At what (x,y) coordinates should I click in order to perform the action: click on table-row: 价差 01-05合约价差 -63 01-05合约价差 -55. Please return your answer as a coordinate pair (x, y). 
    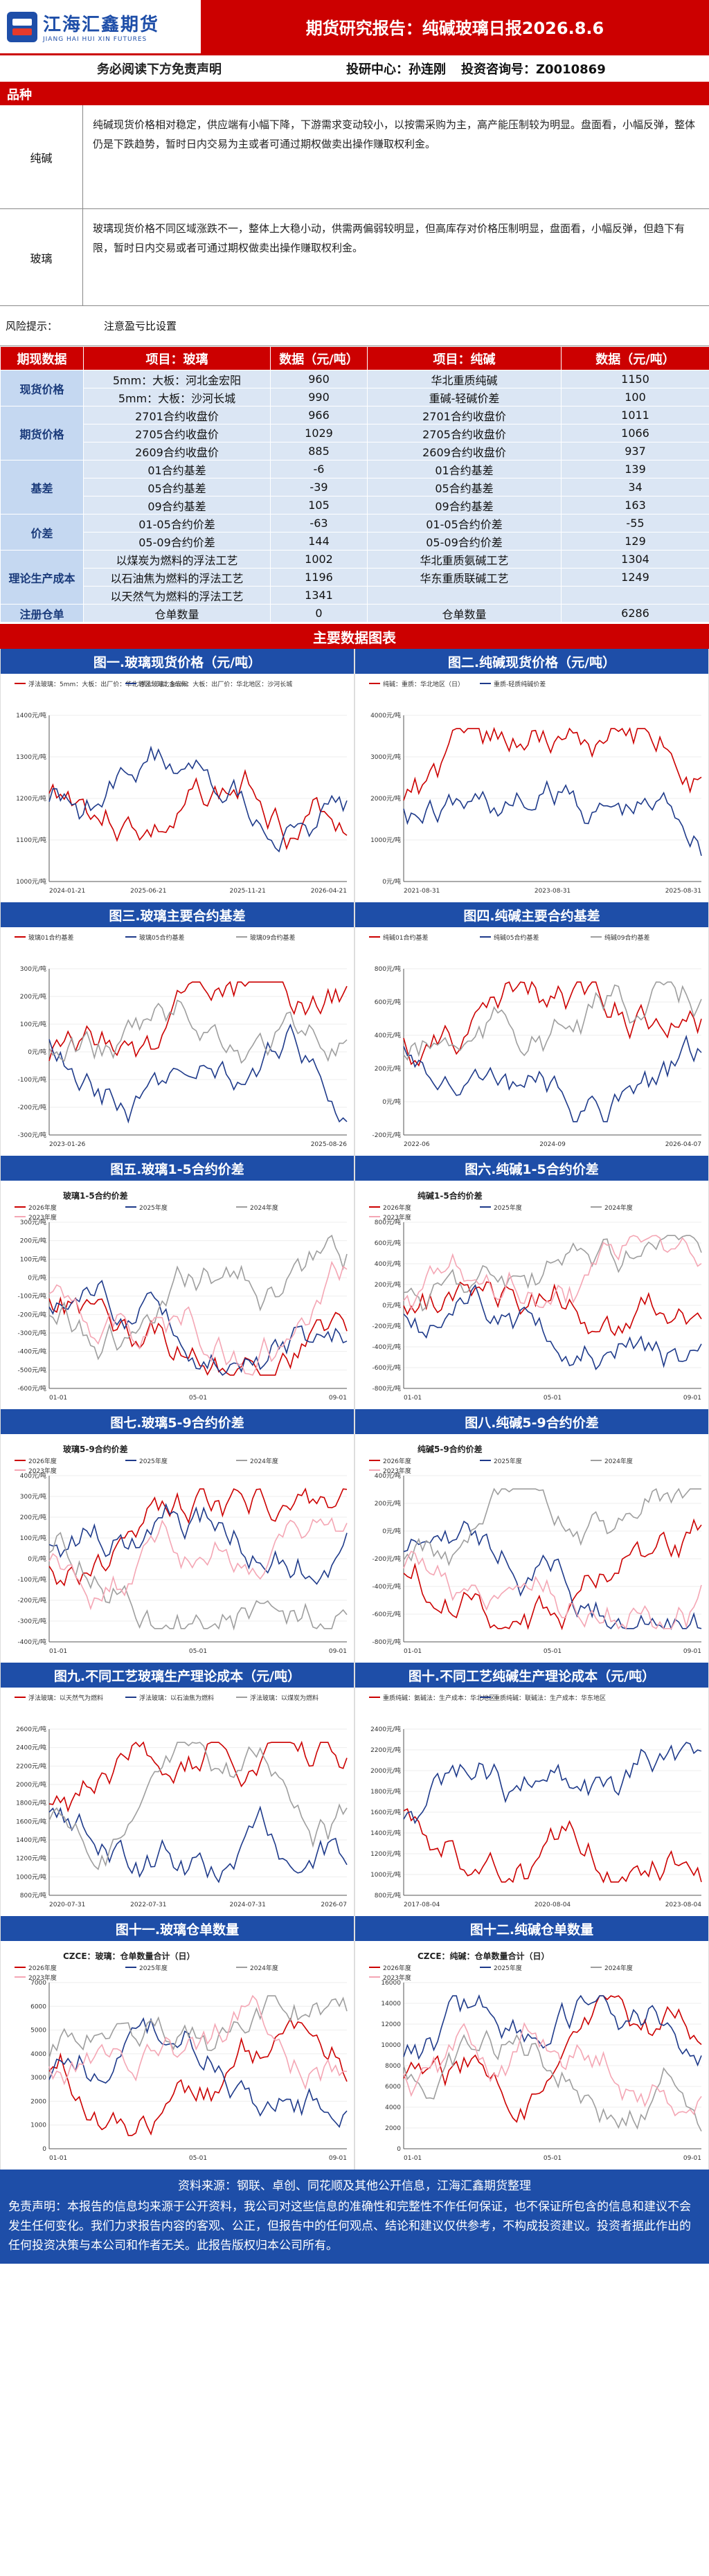
    Looking at the image, I should click on (354, 533).